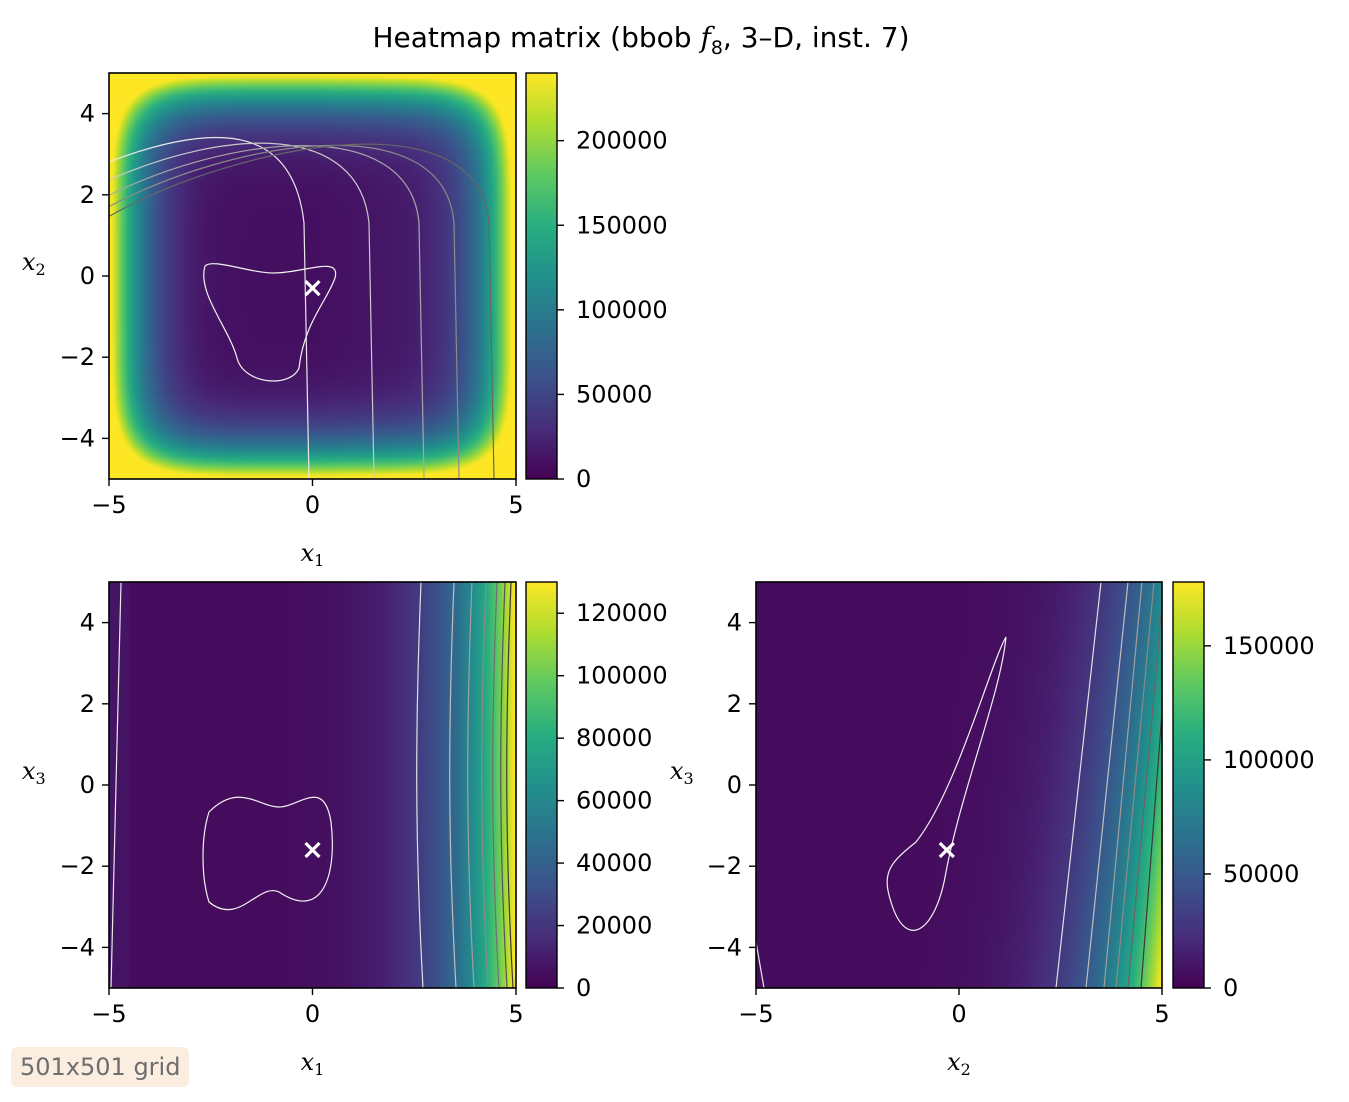 Image resolution: width=1349 pixels, height=1102 pixels. Describe the element at coordinates (614, 801) in the screenshot. I see `colorbar-tick-label: 60000` at that location.